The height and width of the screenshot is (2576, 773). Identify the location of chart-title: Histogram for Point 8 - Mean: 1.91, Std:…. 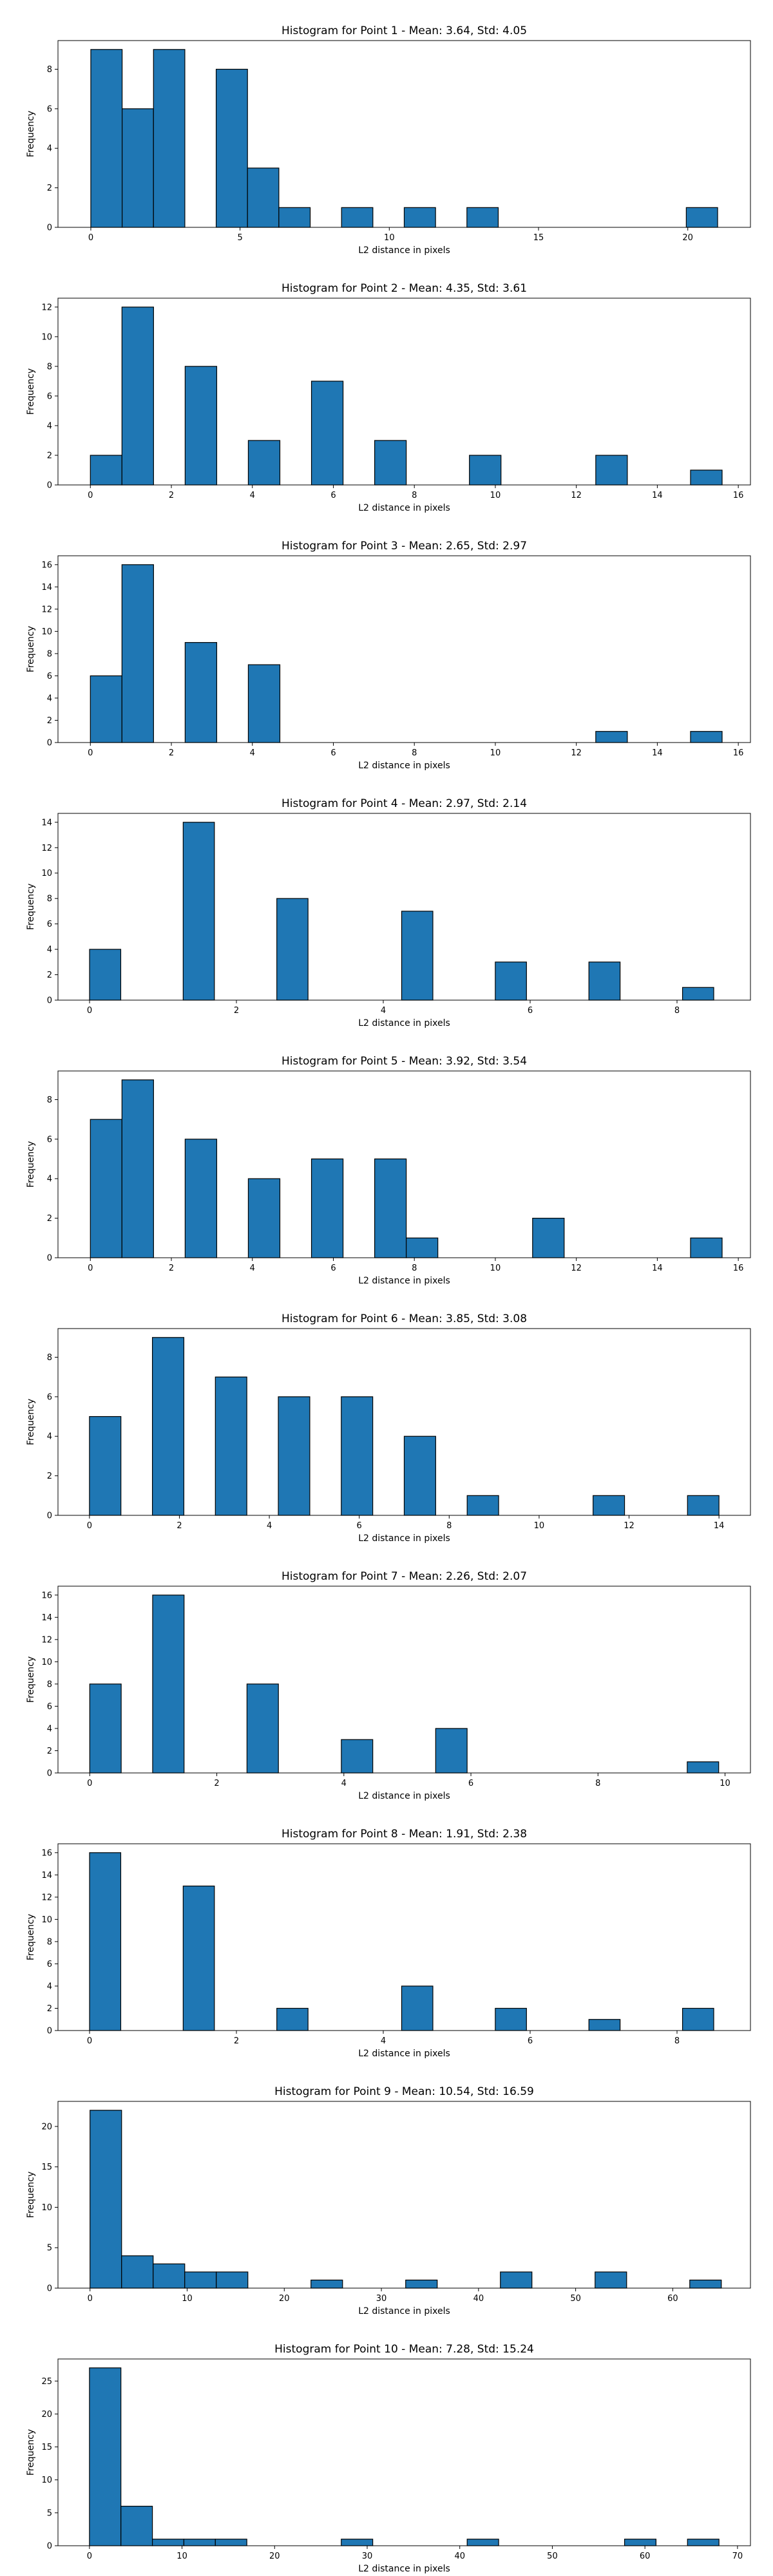
(404, 1834).